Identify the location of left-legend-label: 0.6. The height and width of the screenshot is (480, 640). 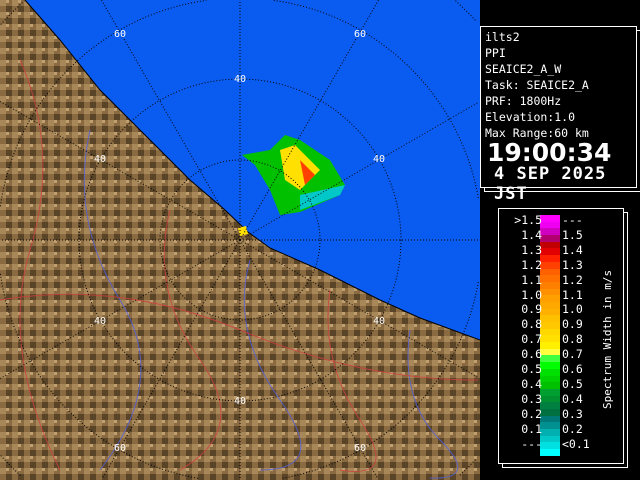
(531, 354).